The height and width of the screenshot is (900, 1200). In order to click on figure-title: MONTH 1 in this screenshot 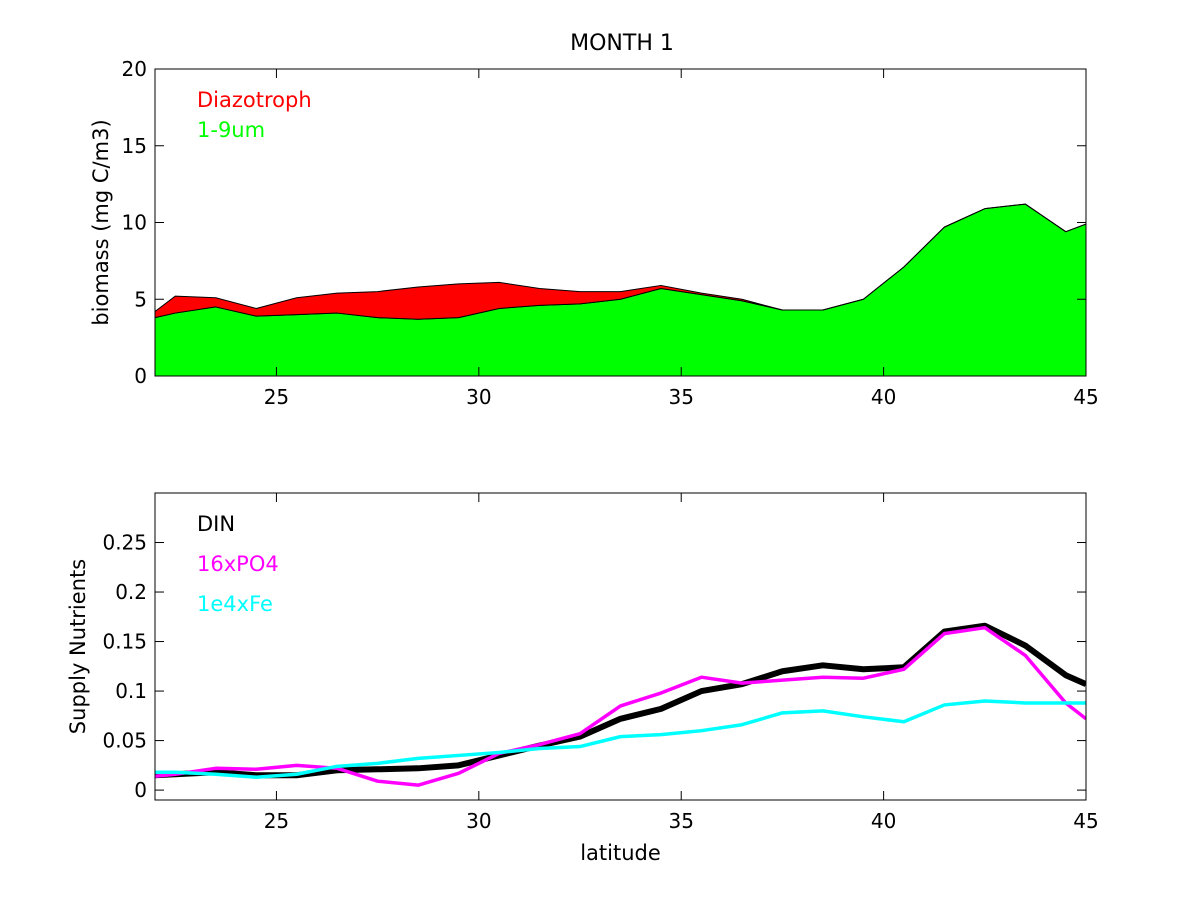, I will do `click(622, 43)`.